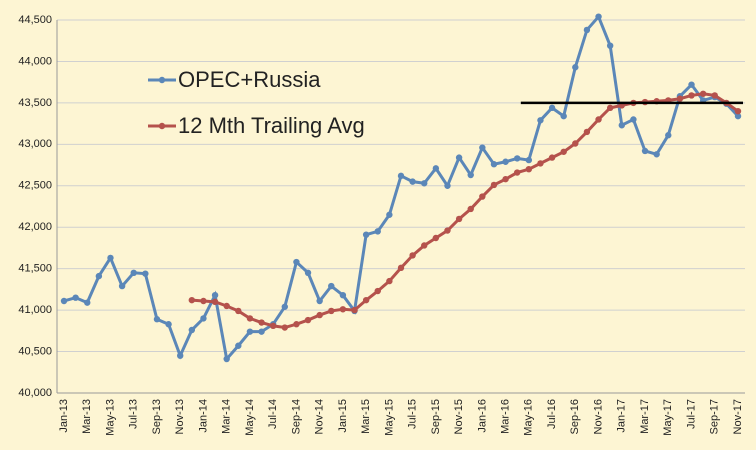  Describe the element at coordinates (691, 414) in the screenshot. I see `x-tick-label: Jul-17` at that location.